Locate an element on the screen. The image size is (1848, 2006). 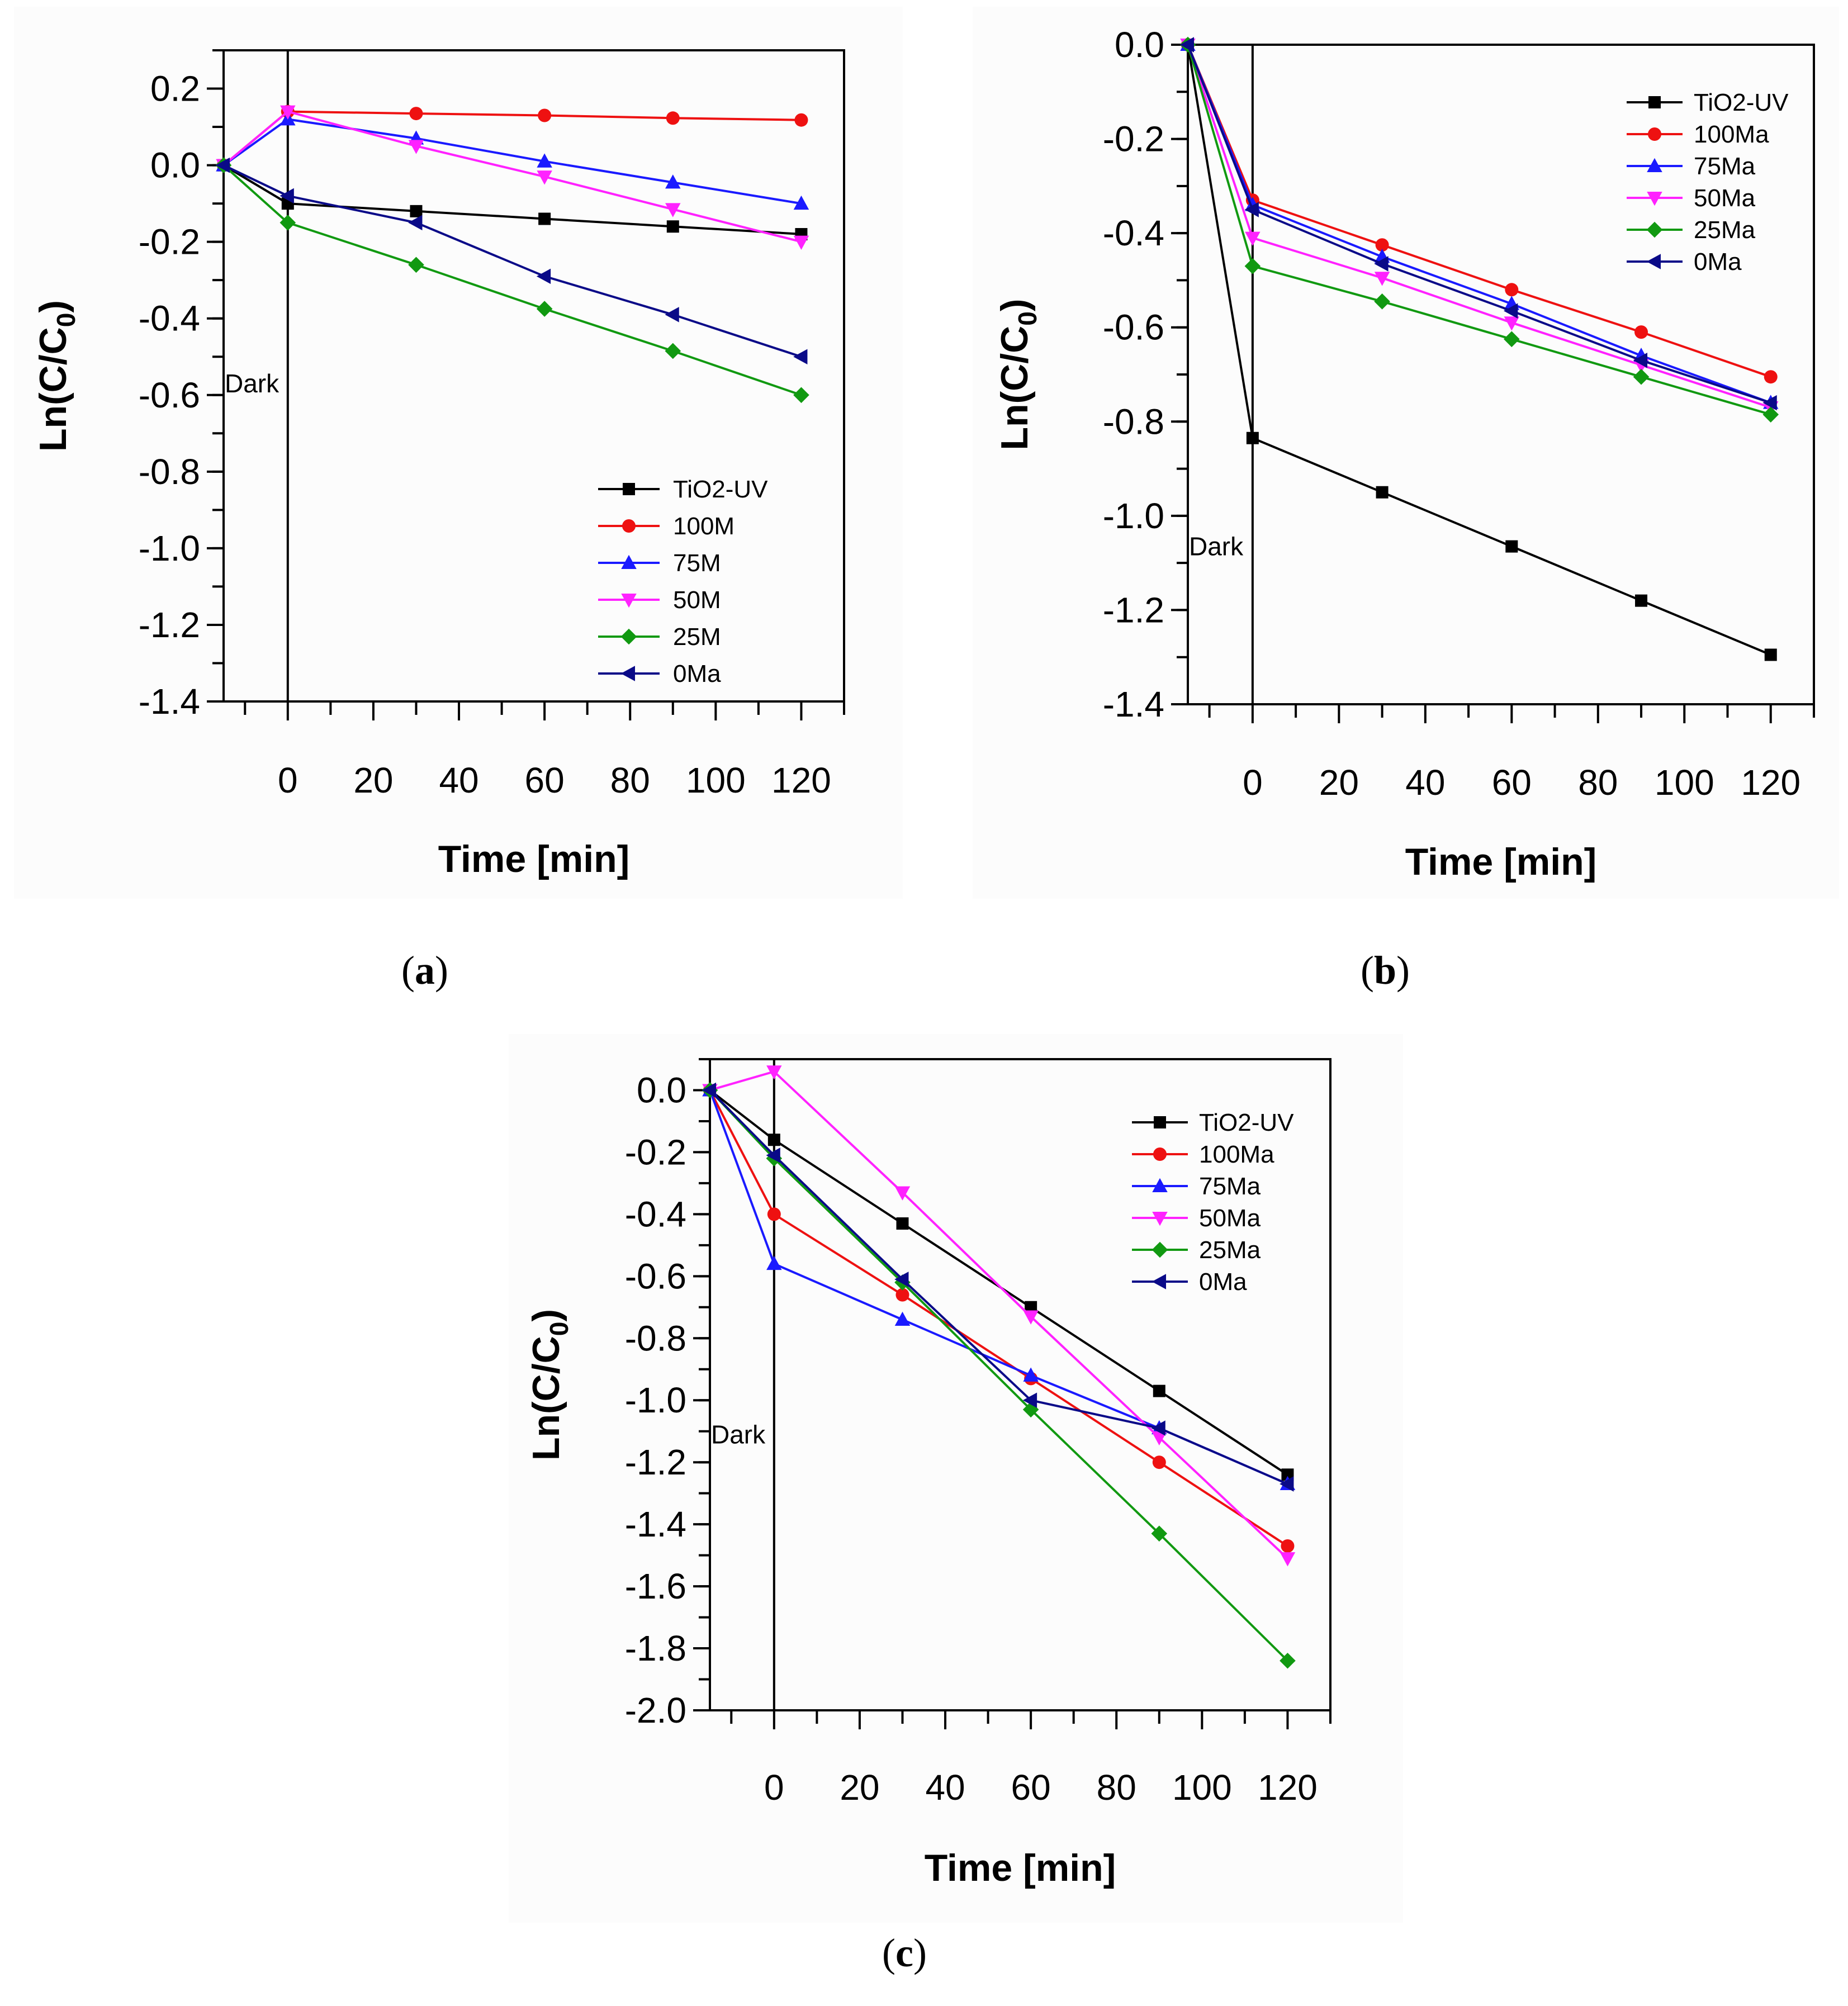
plot-frame is located at coordinates (1020, 1384).